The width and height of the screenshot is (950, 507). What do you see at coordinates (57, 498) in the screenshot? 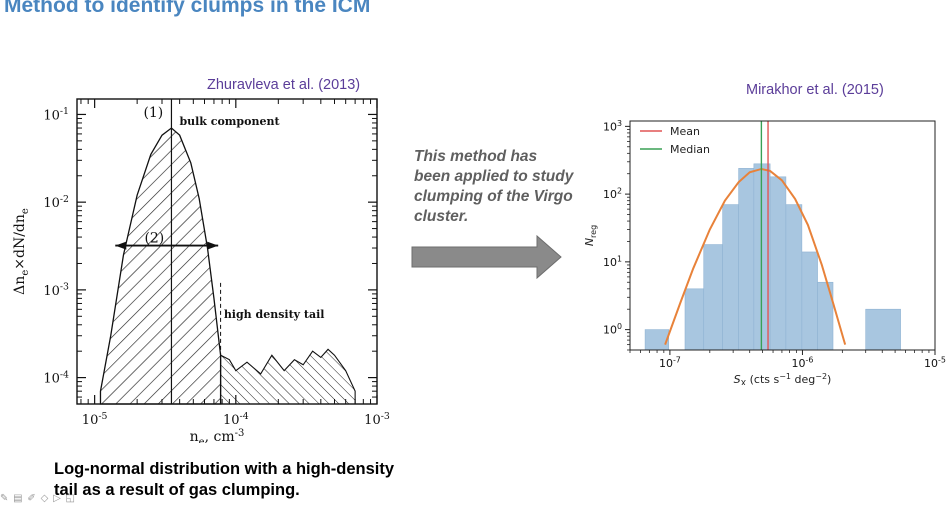
I see `play-icon: ▷` at bounding box center [57, 498].